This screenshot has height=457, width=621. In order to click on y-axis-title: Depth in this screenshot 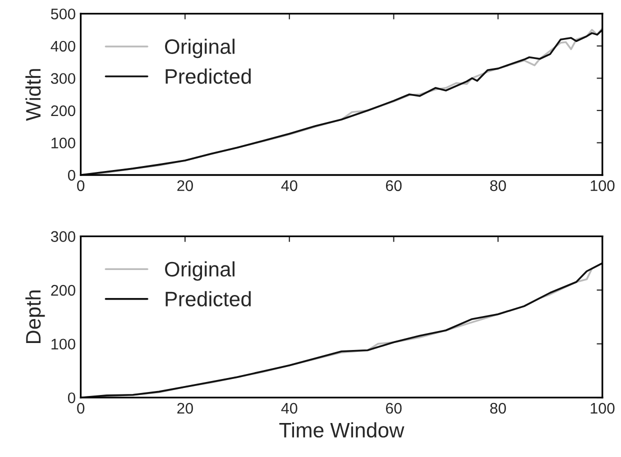, I will do `click(35, 317)`.